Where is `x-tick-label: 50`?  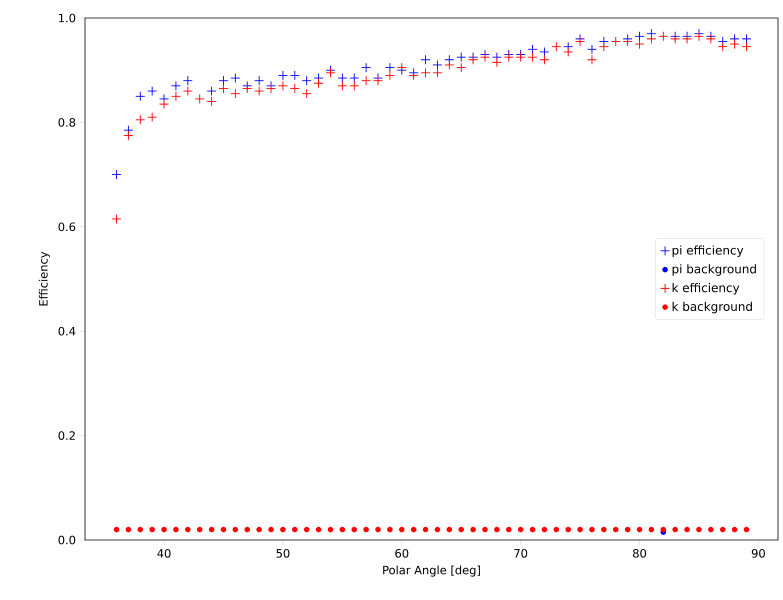
x-tick-label: 50 is located at coordinates (283, 553).